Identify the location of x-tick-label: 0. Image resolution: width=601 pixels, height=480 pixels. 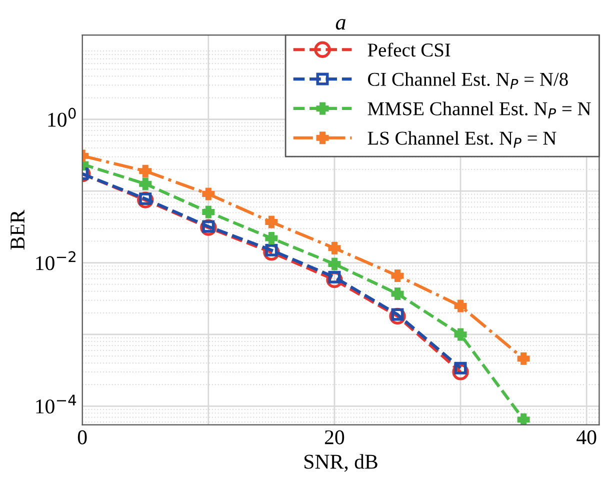
(82, 437).